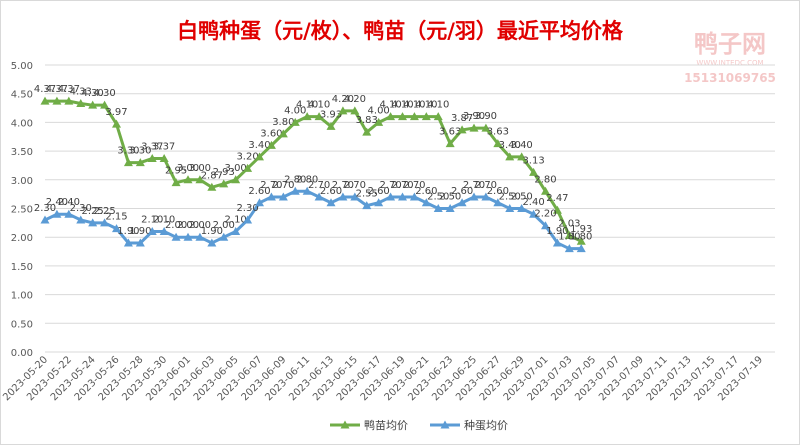 Image resolution: width=800 pixels, height=445 pixels. I want to click on data-label: 2.87, so click(212, 175).